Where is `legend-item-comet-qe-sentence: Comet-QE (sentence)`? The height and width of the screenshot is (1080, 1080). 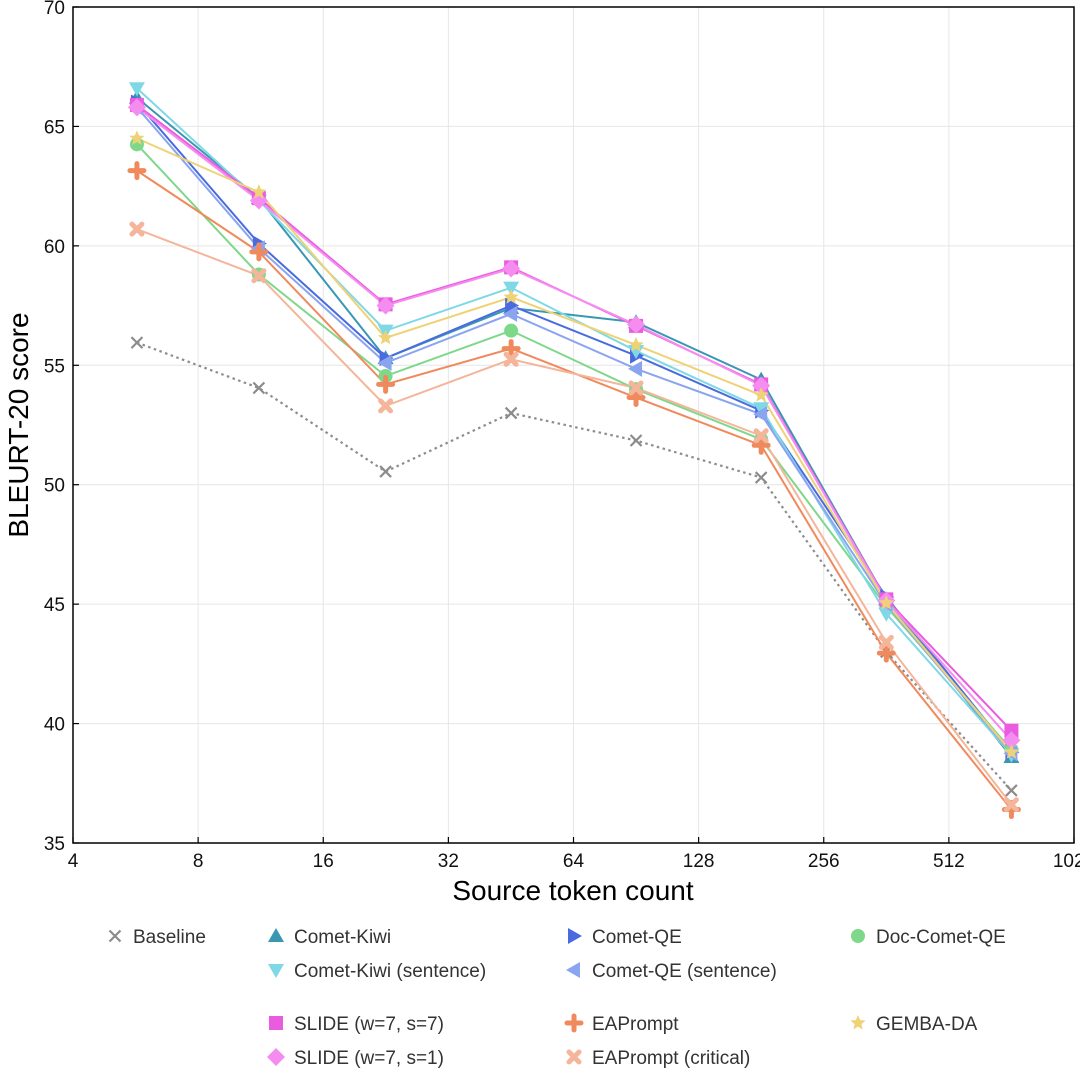 legend-item-comet-qe-sentence: Comet-QE (sentence) is located at coordinates (671, 971).